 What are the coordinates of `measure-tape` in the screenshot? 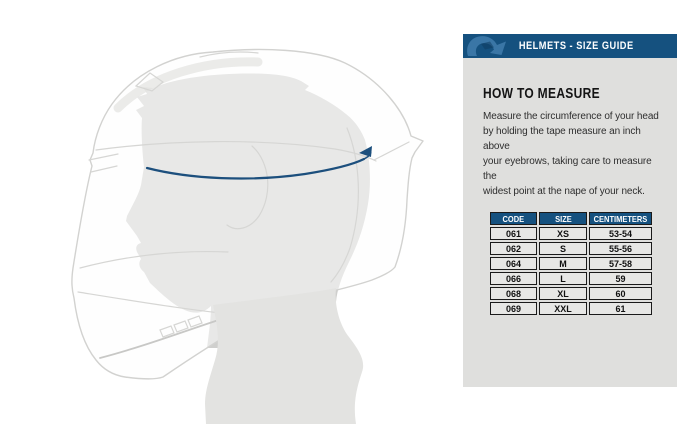 It's located at (258, 163).